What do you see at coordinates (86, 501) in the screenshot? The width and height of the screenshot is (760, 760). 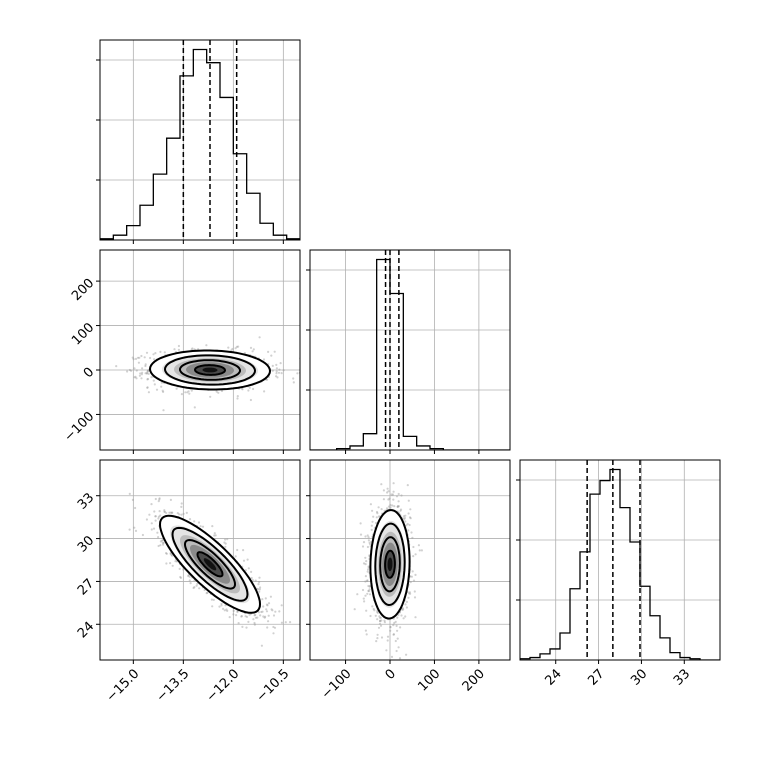 I see `y-tick-label-3: 33` at bounding box center [86, 501].